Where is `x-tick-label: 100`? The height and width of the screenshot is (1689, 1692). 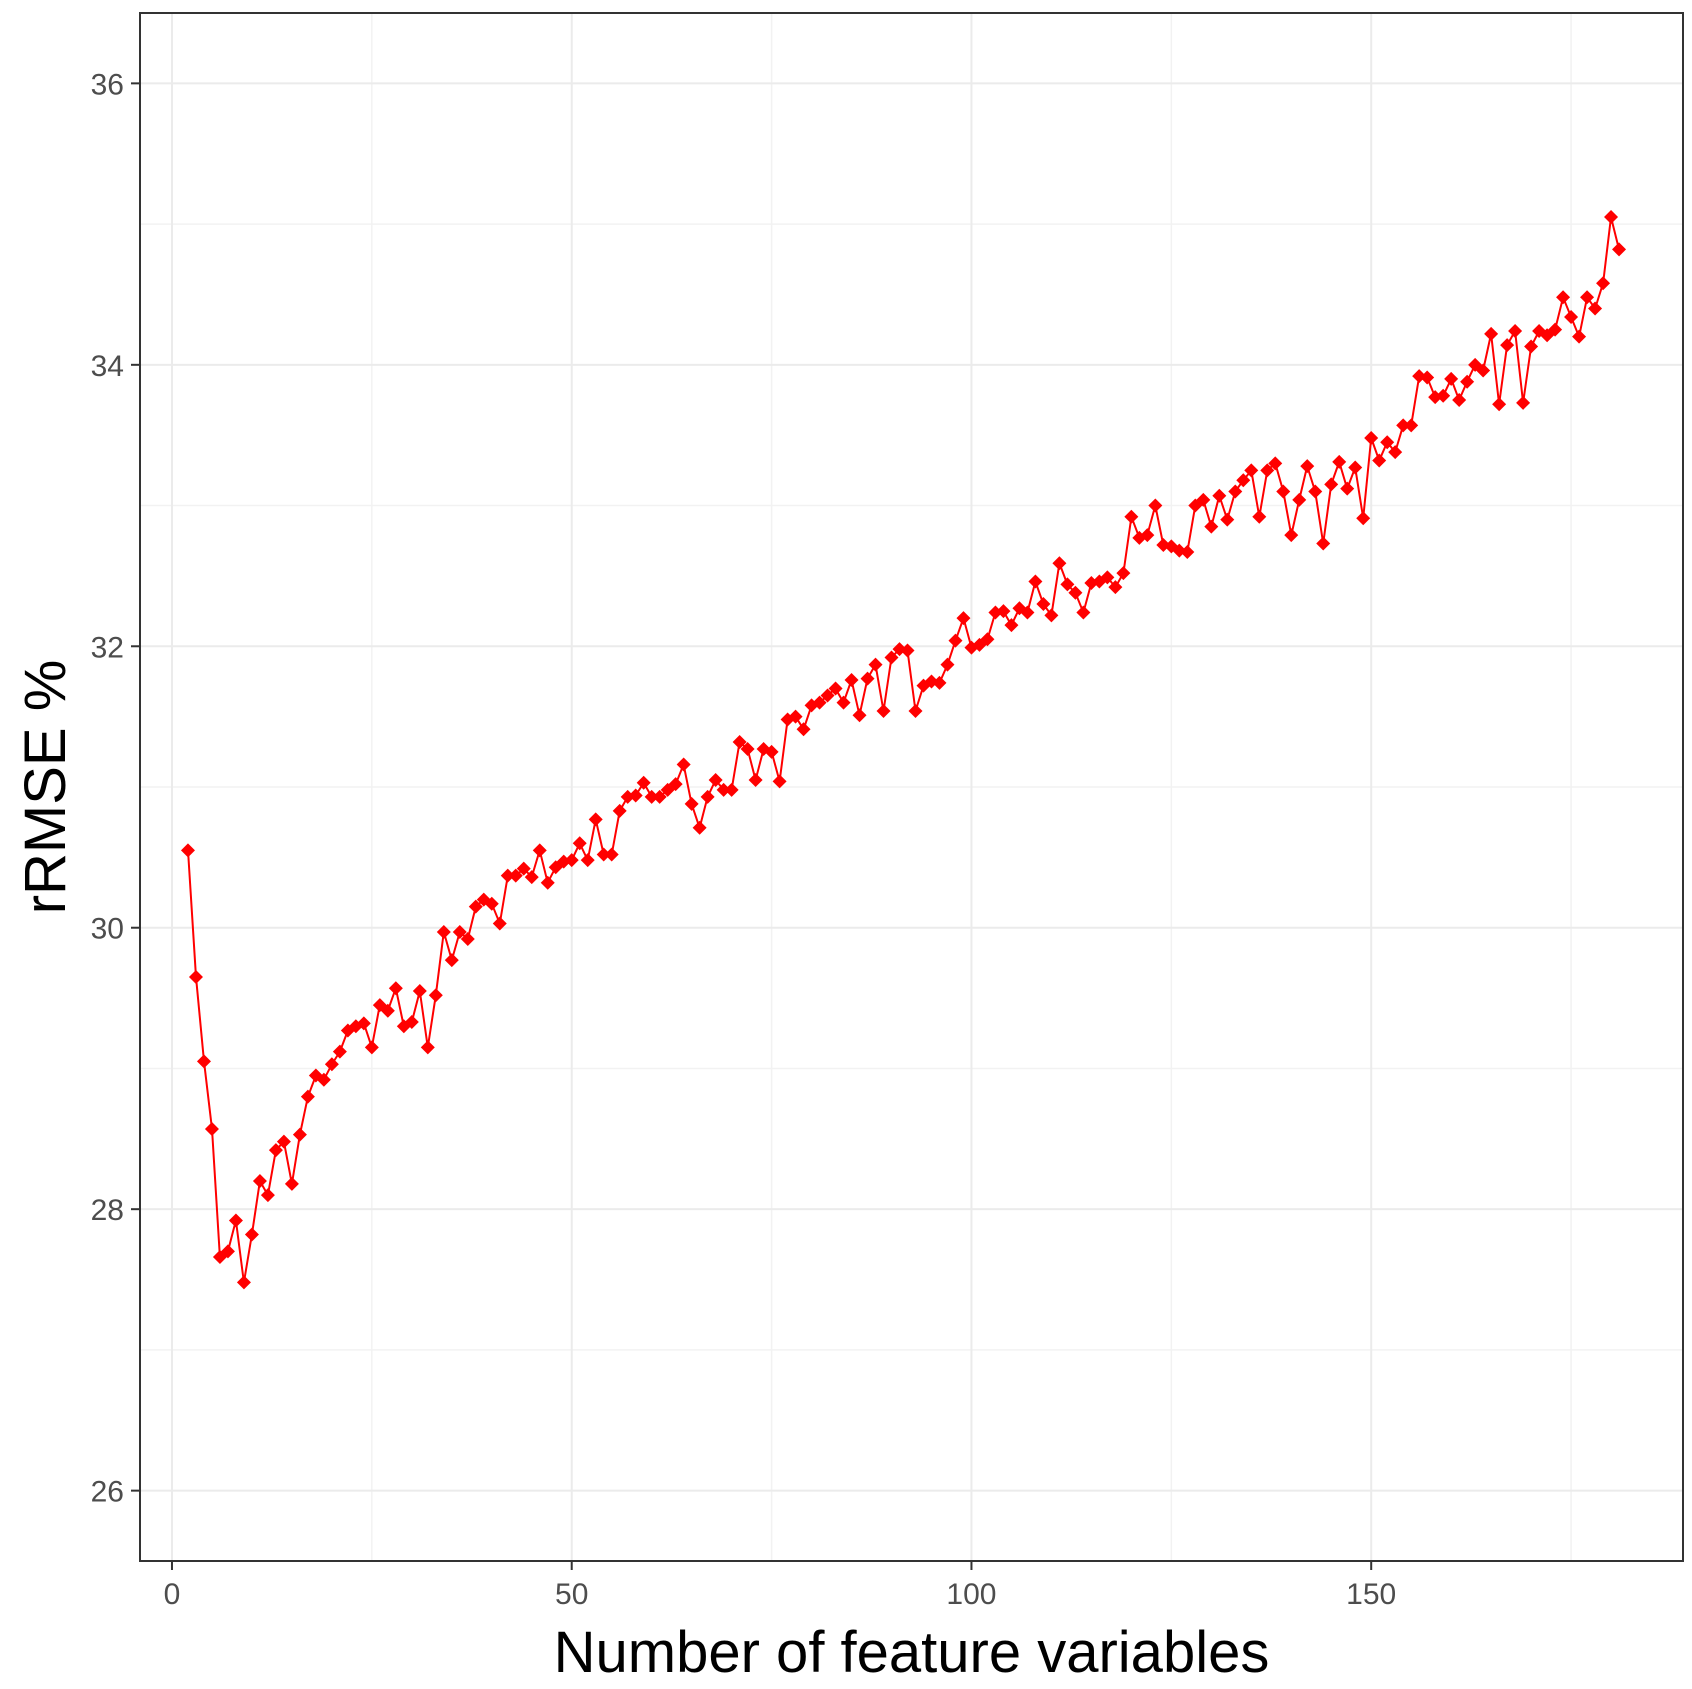 x-tick-label: 100 is located at coordinates (971, 1594).